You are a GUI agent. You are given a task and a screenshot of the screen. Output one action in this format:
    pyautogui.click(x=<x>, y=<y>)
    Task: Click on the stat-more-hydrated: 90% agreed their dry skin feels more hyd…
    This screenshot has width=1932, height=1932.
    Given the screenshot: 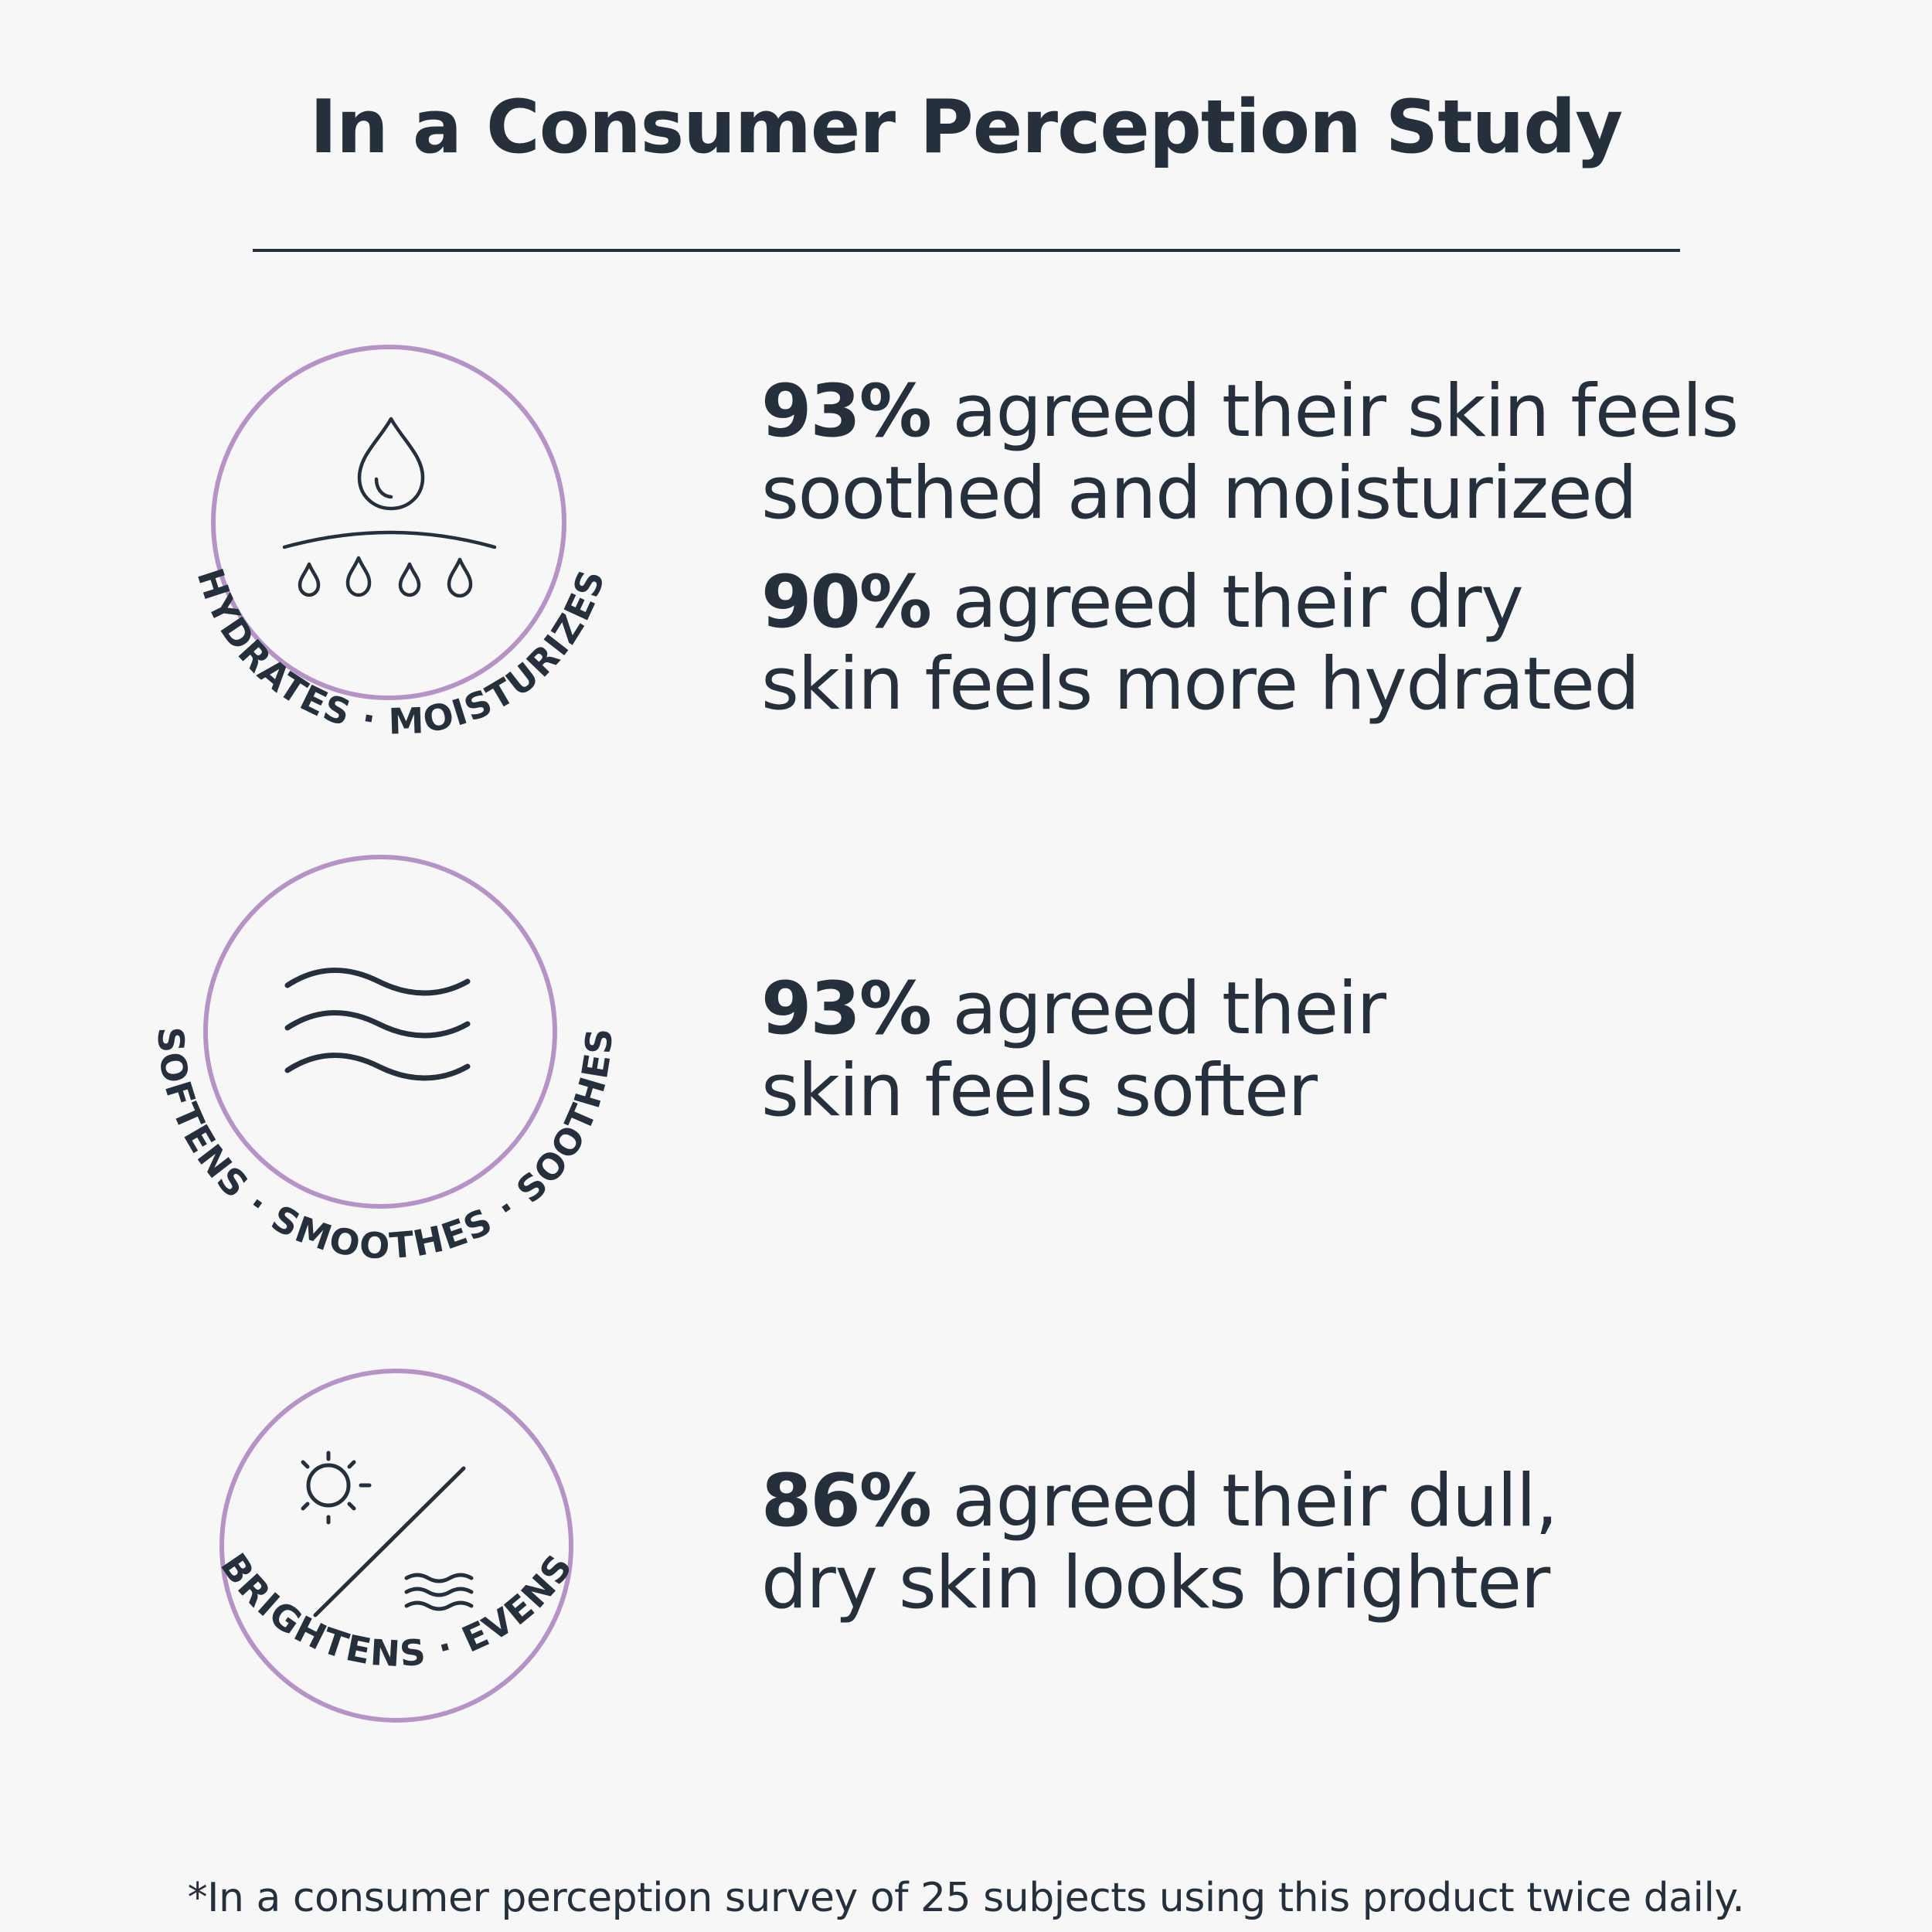 What is the action you would take?
    pyautogui.click(x=1200, y=643)
    